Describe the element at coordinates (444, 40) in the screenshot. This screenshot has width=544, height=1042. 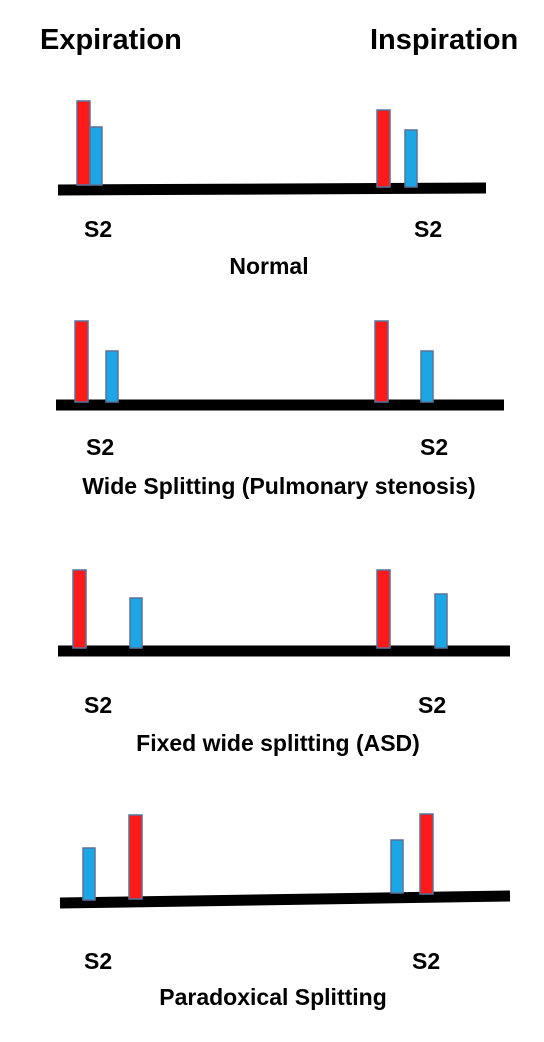
I see `inspiration-heading: Inspiration` at that location.